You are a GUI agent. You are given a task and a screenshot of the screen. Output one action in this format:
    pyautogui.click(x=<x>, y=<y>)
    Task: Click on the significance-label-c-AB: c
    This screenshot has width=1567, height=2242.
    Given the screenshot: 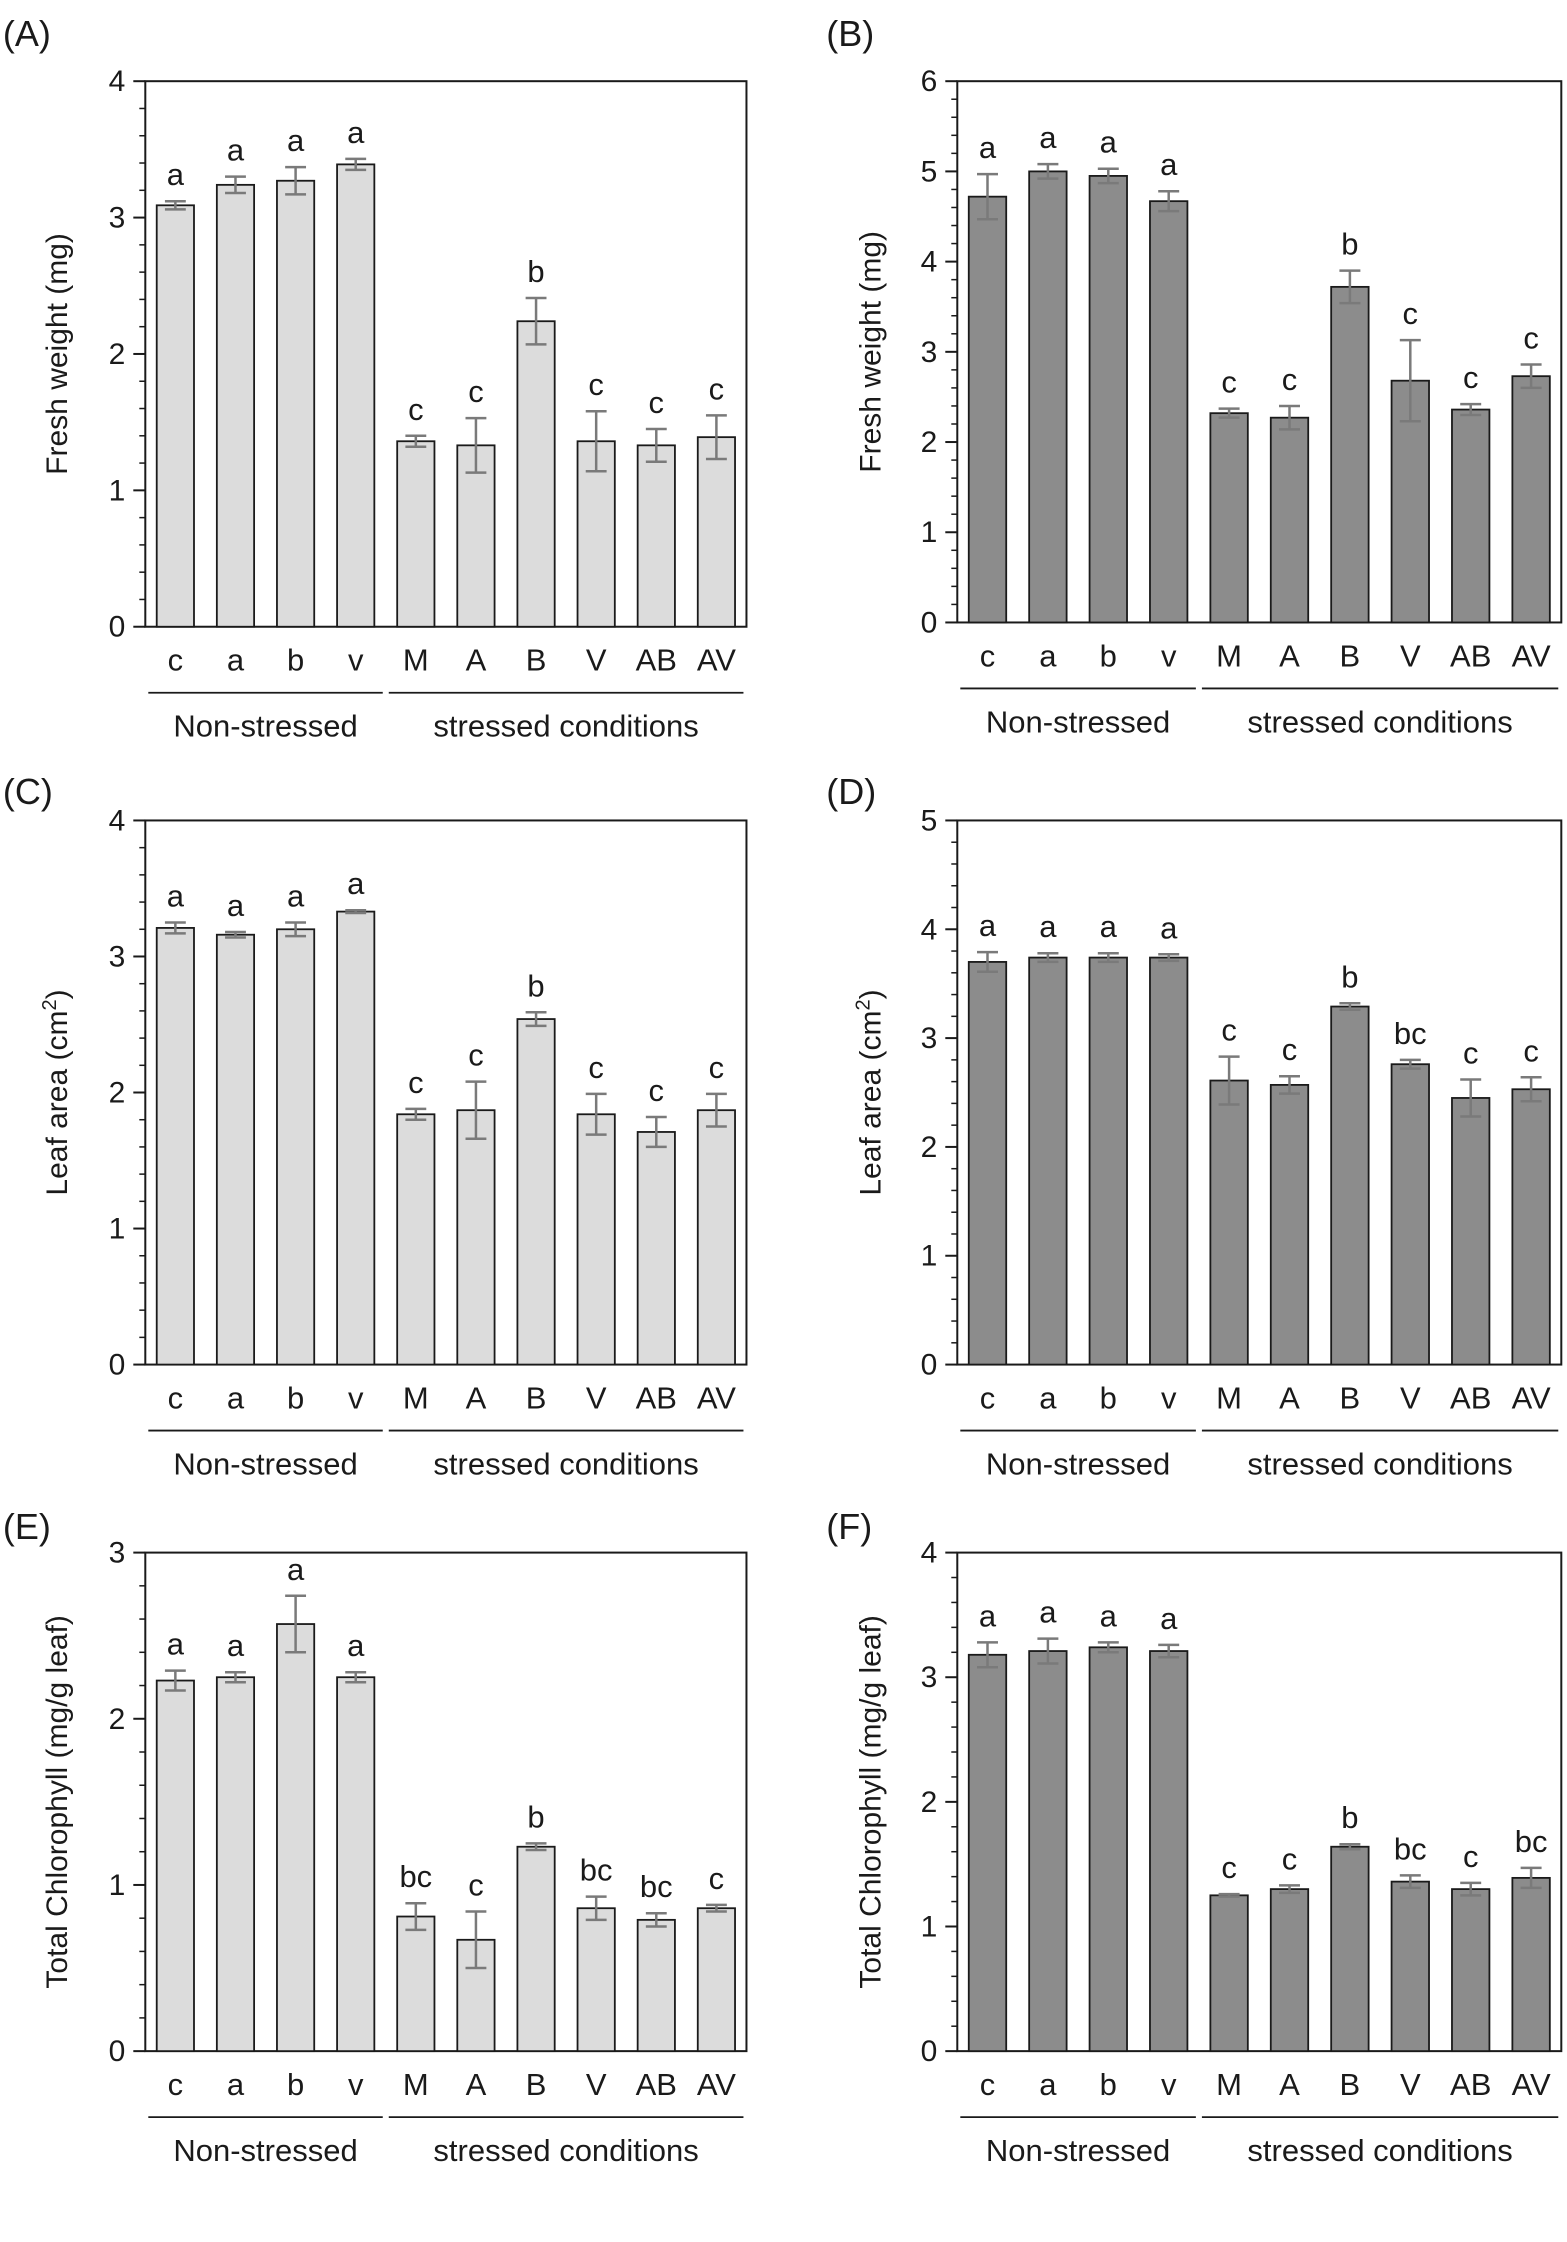 What is the action you would take?
    pyautogui.click(x=657, y=1090)
    